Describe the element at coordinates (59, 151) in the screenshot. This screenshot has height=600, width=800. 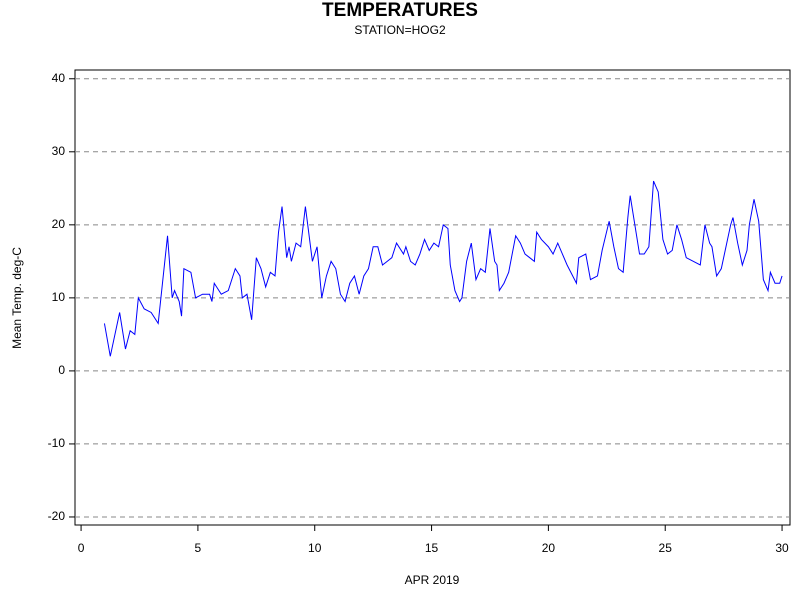
I see `y-tick-label: 30` at that location.